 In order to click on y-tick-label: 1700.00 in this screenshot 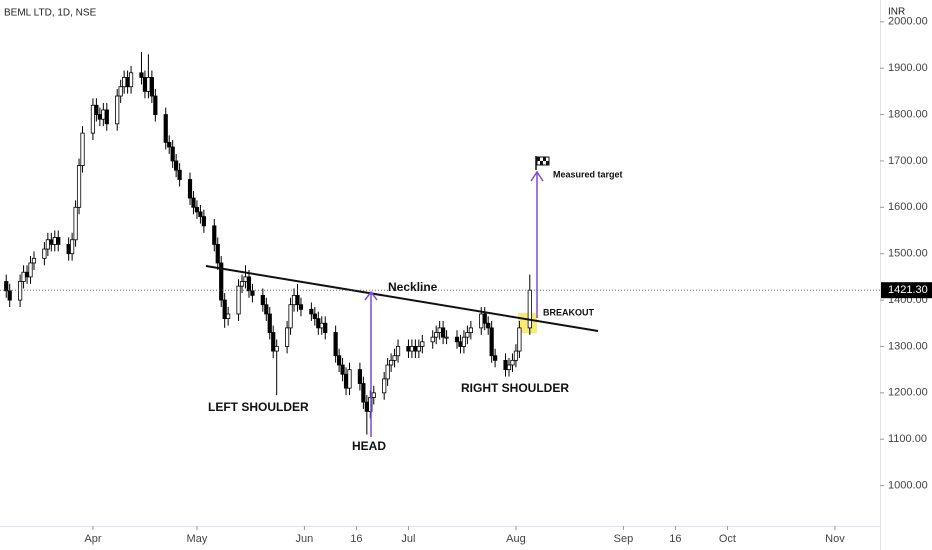, I will do `click(908, 161)`.